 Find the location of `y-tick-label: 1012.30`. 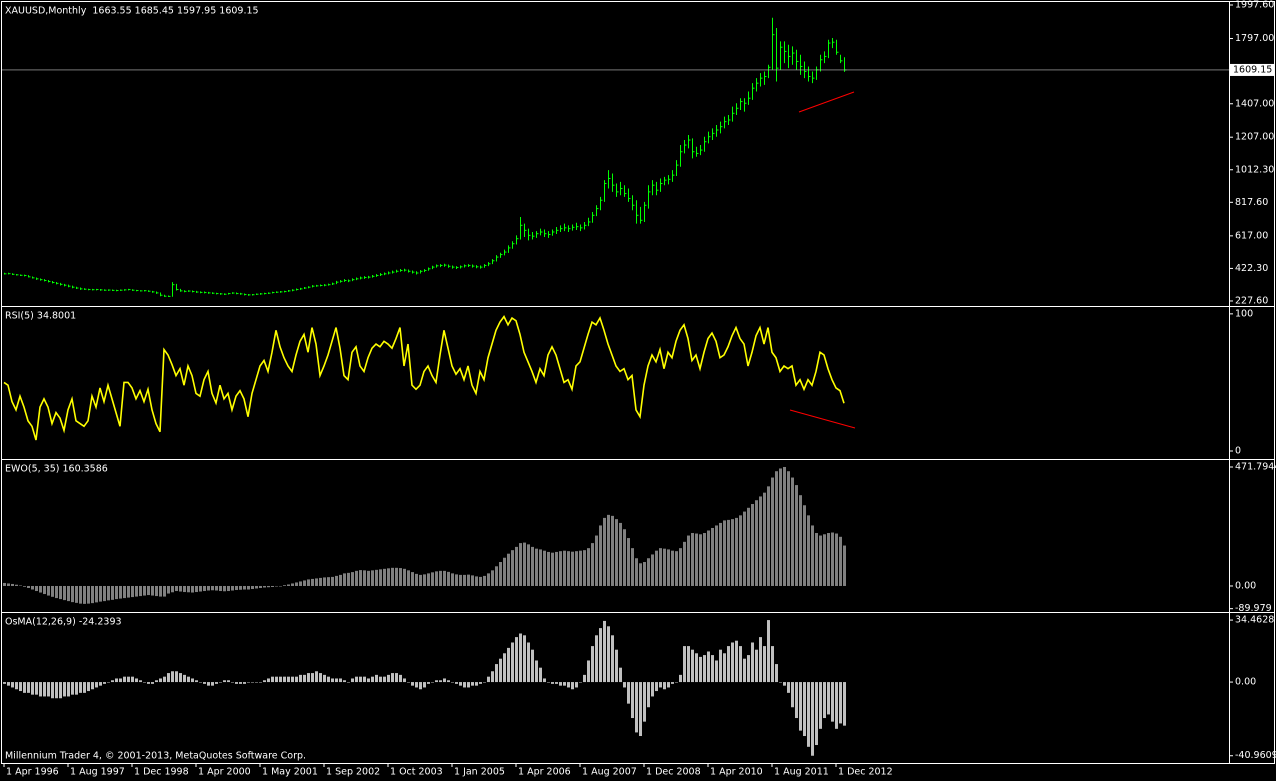

y-tick-label: 1012.30 is located at coordinates (1254, 169).